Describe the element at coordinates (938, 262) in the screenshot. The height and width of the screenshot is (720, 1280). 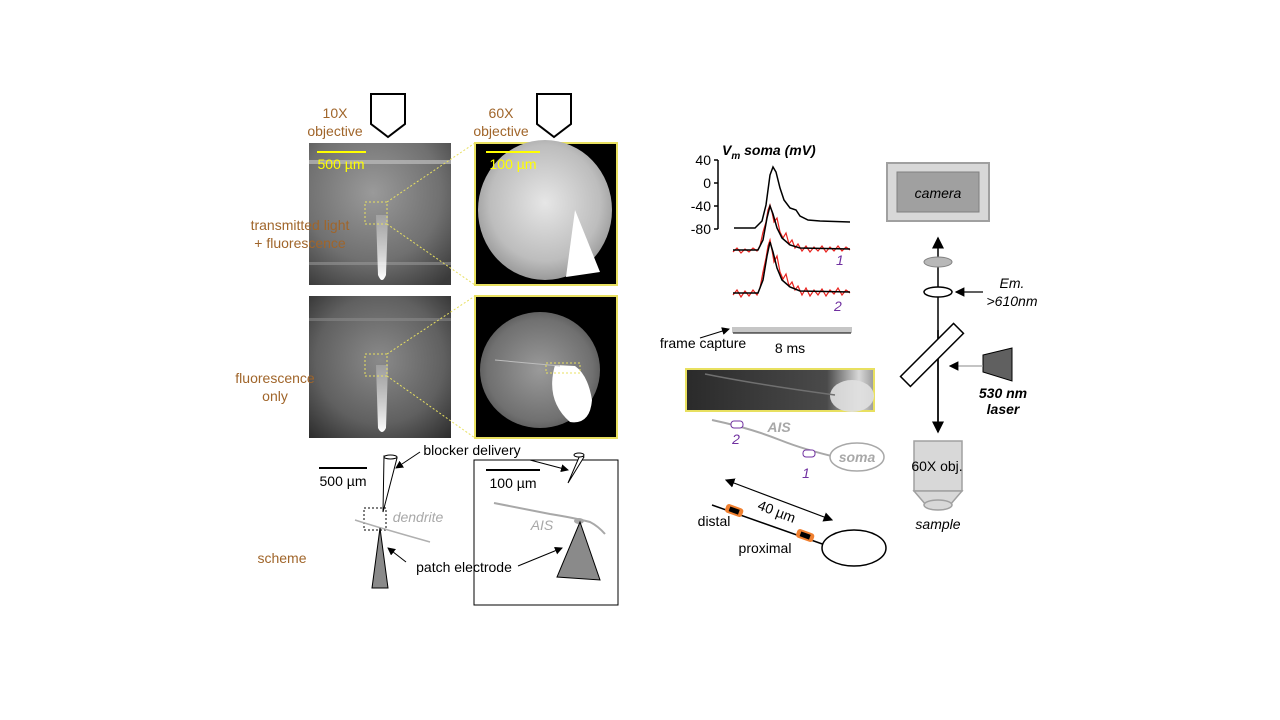
I see `tube-lens` at that location.